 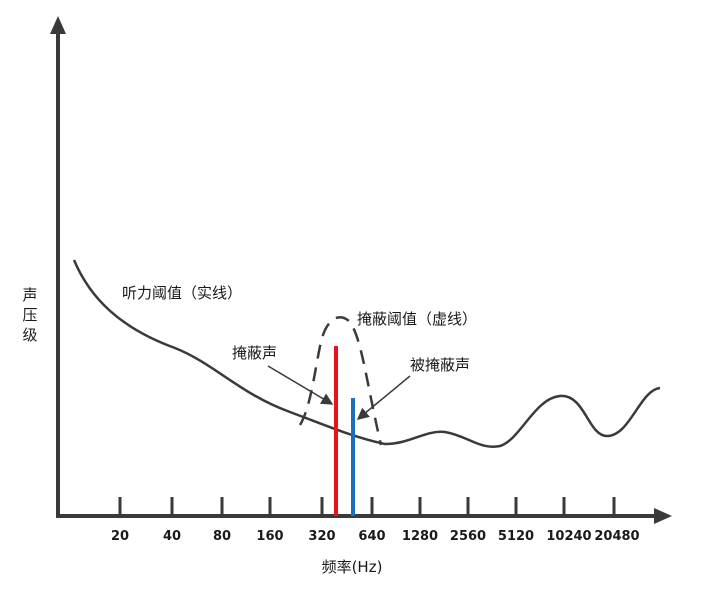 What do you see at coordinates (29, 335) in the screenshot?
I see `y-axis-label-char: 级` at bounding box center [29, 335].